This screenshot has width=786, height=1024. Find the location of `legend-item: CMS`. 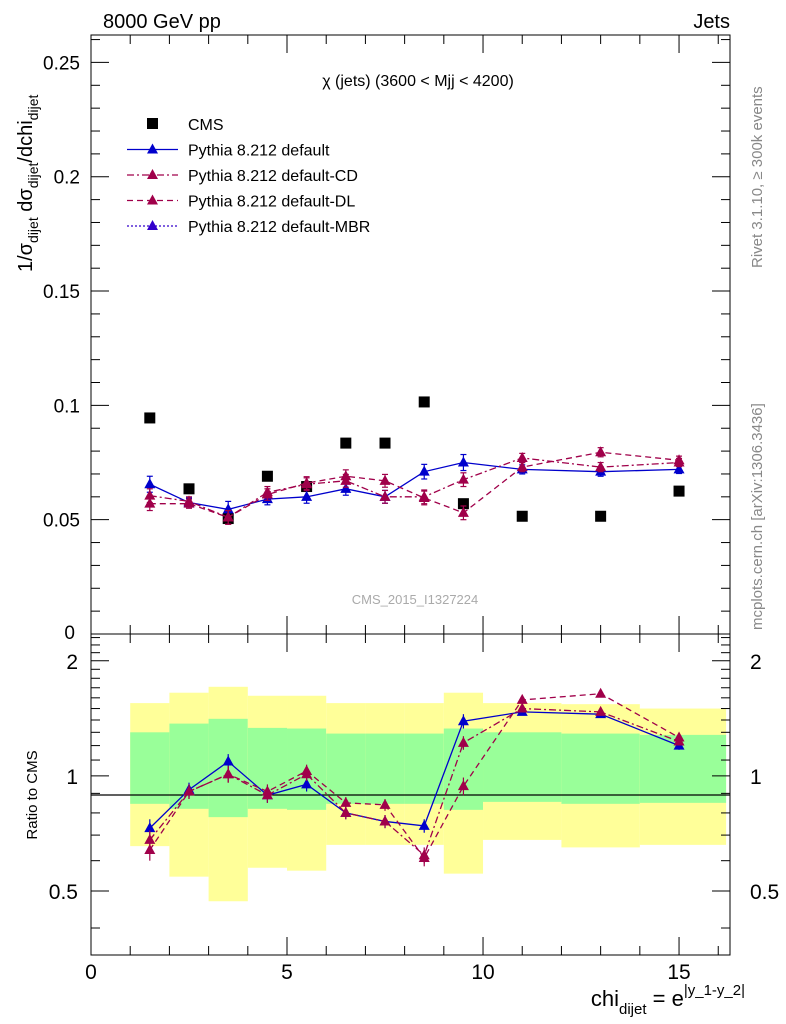

legend-item: CMS is located at coordinates (185, 125).